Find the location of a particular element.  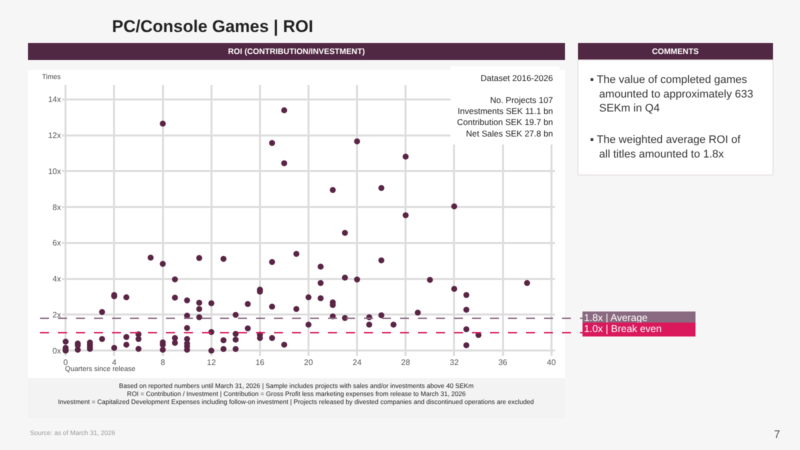

annotation: Net Sales SEK 27.8 bn is located at coordinates (510, 133).